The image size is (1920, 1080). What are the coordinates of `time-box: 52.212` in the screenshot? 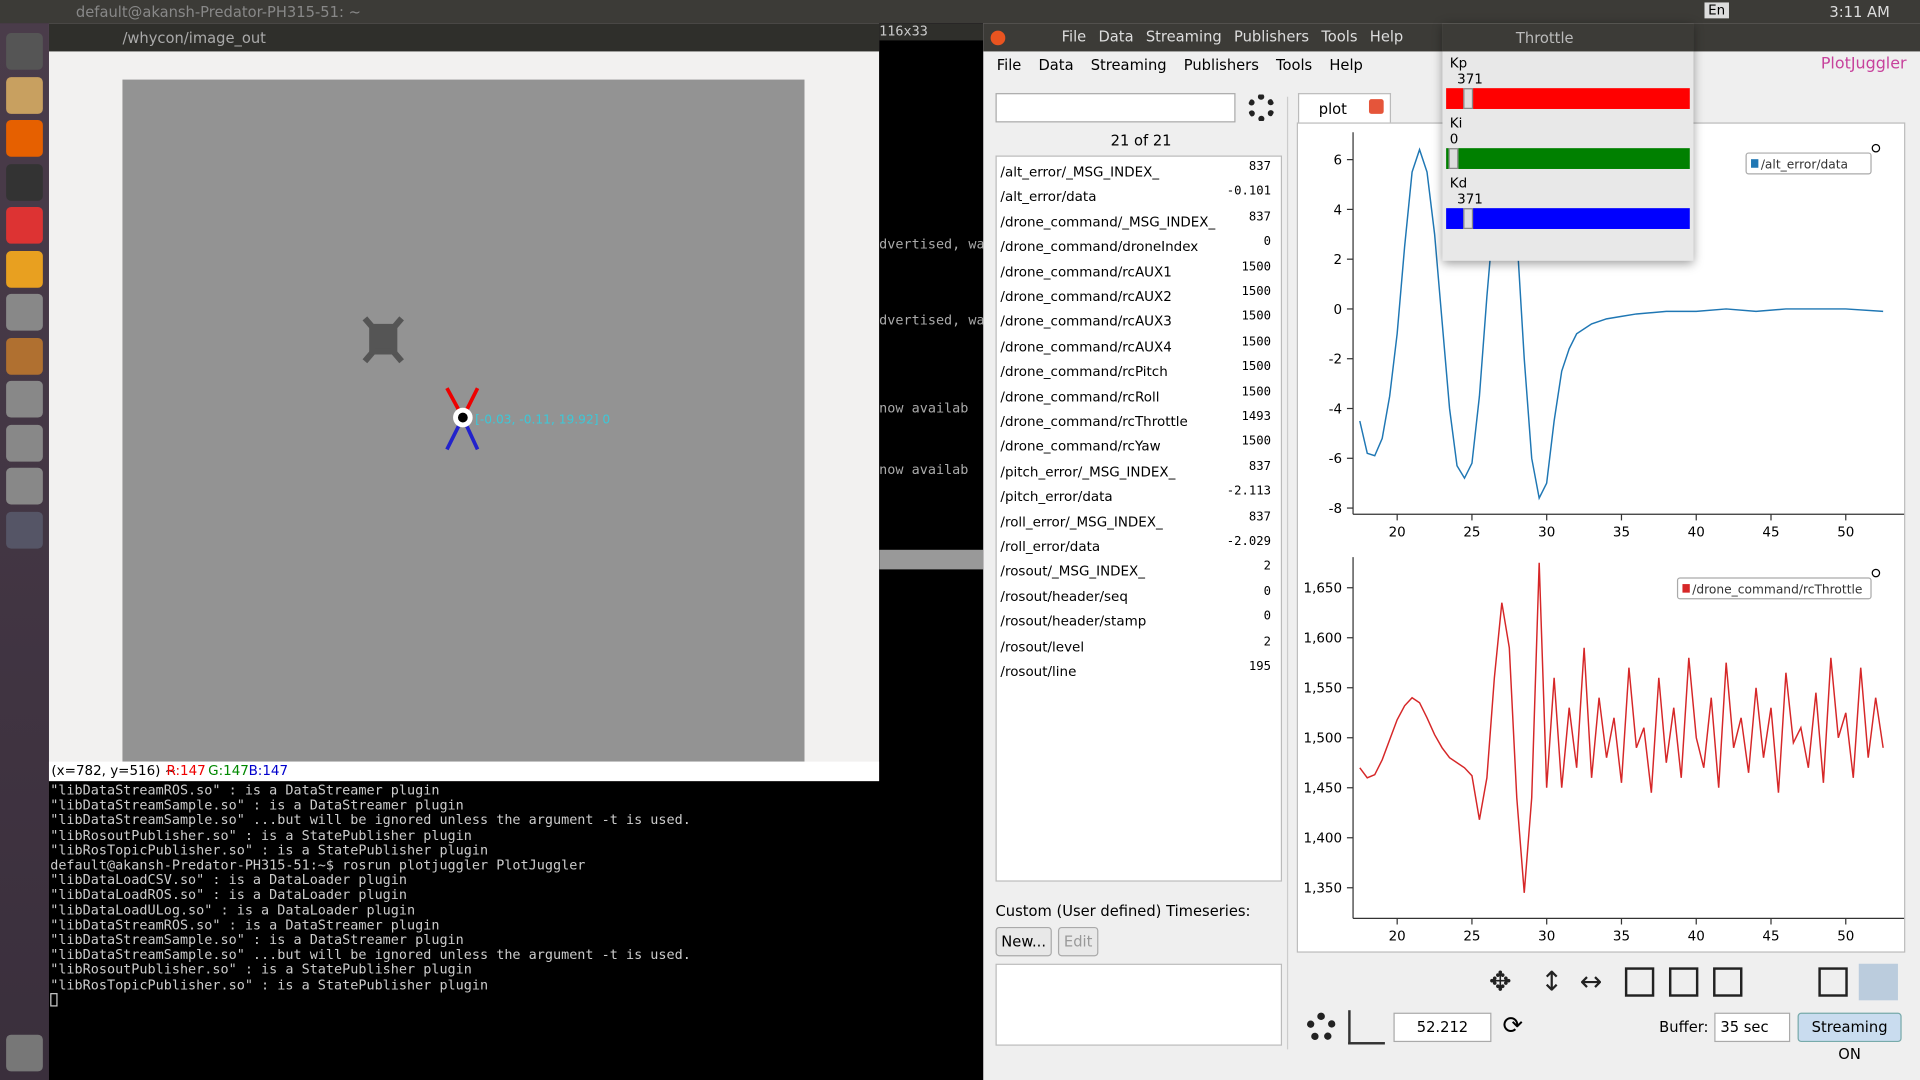 It's located at (1442, 1027).